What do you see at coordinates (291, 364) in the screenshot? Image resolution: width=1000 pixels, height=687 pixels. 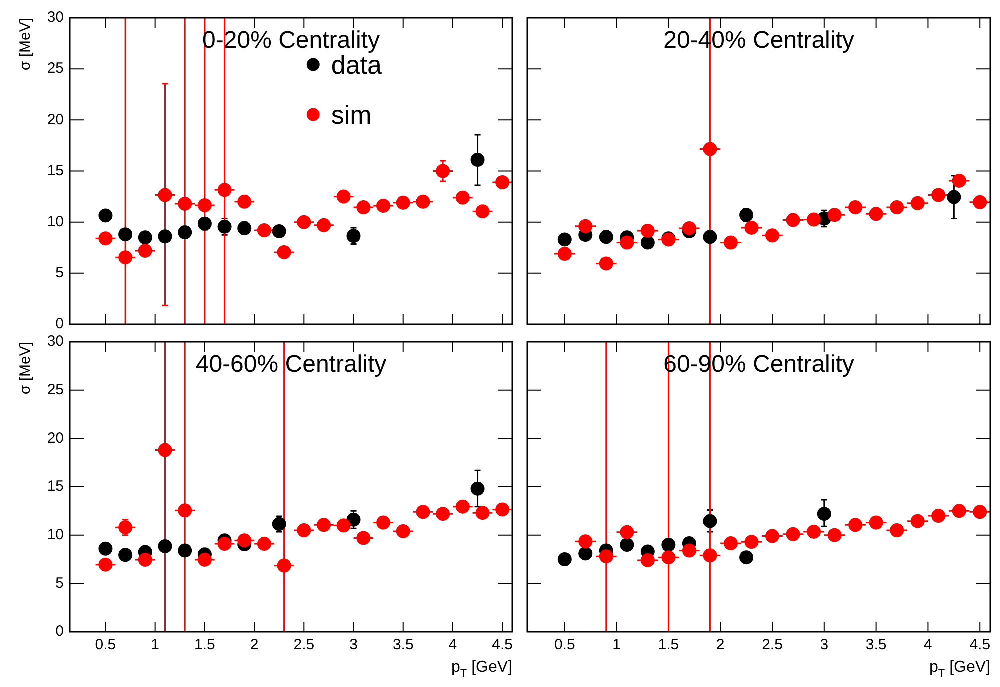 I see `chart-title: 40-60% Centrality` at bounding box center [291, 364].